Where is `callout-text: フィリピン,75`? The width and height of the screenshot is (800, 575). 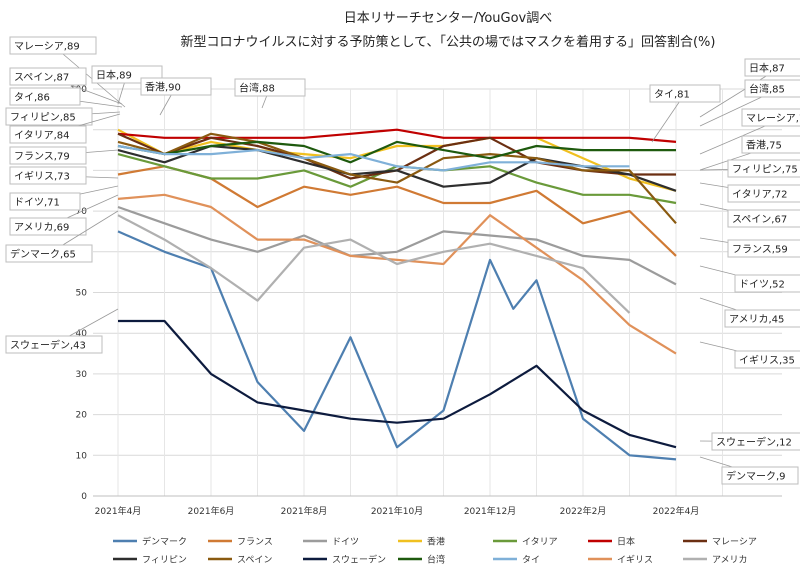 callout-text: フィリピン,75 is located at coordinates (765, 170).